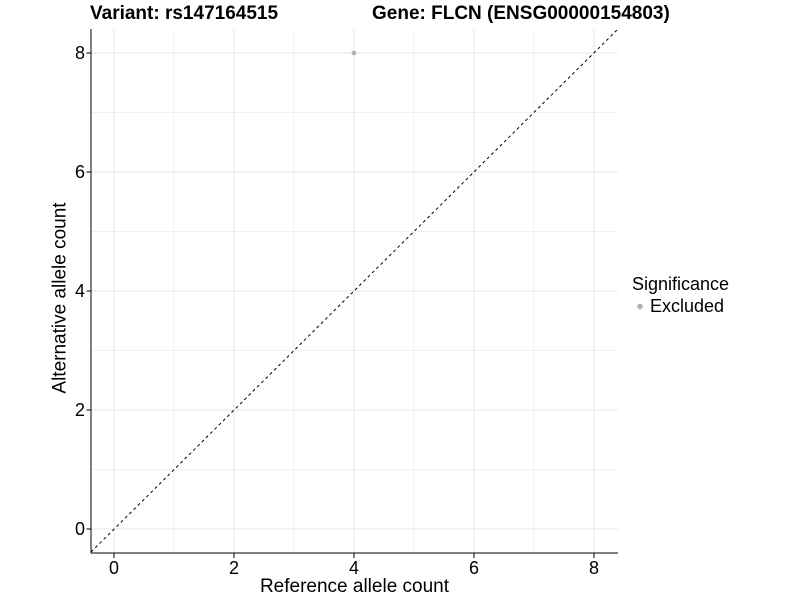 The width and height of the screenshot is (800, 600). What do you see at coordinates (79, 529) in the screenshot?
I see `y-tick-label-0: 0` at bounding box center [79, 529].